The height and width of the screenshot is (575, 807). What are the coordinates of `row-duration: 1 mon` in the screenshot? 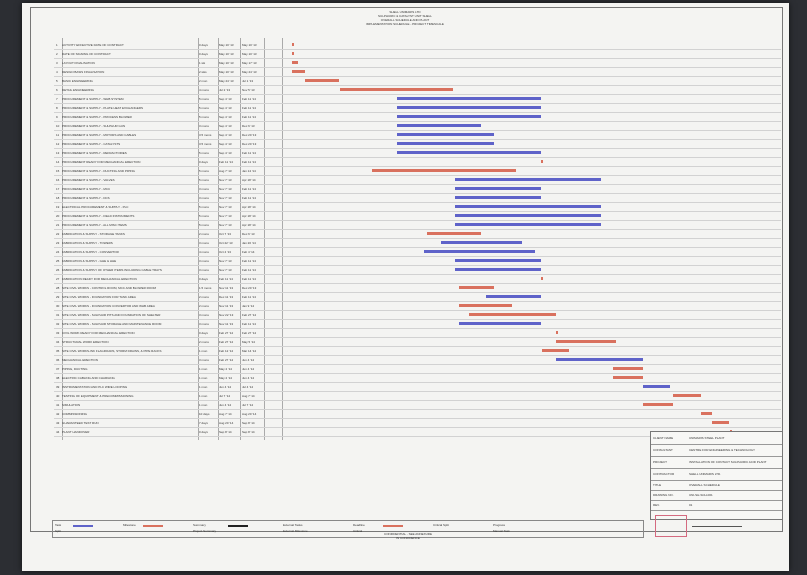 It's located at (203, 405).